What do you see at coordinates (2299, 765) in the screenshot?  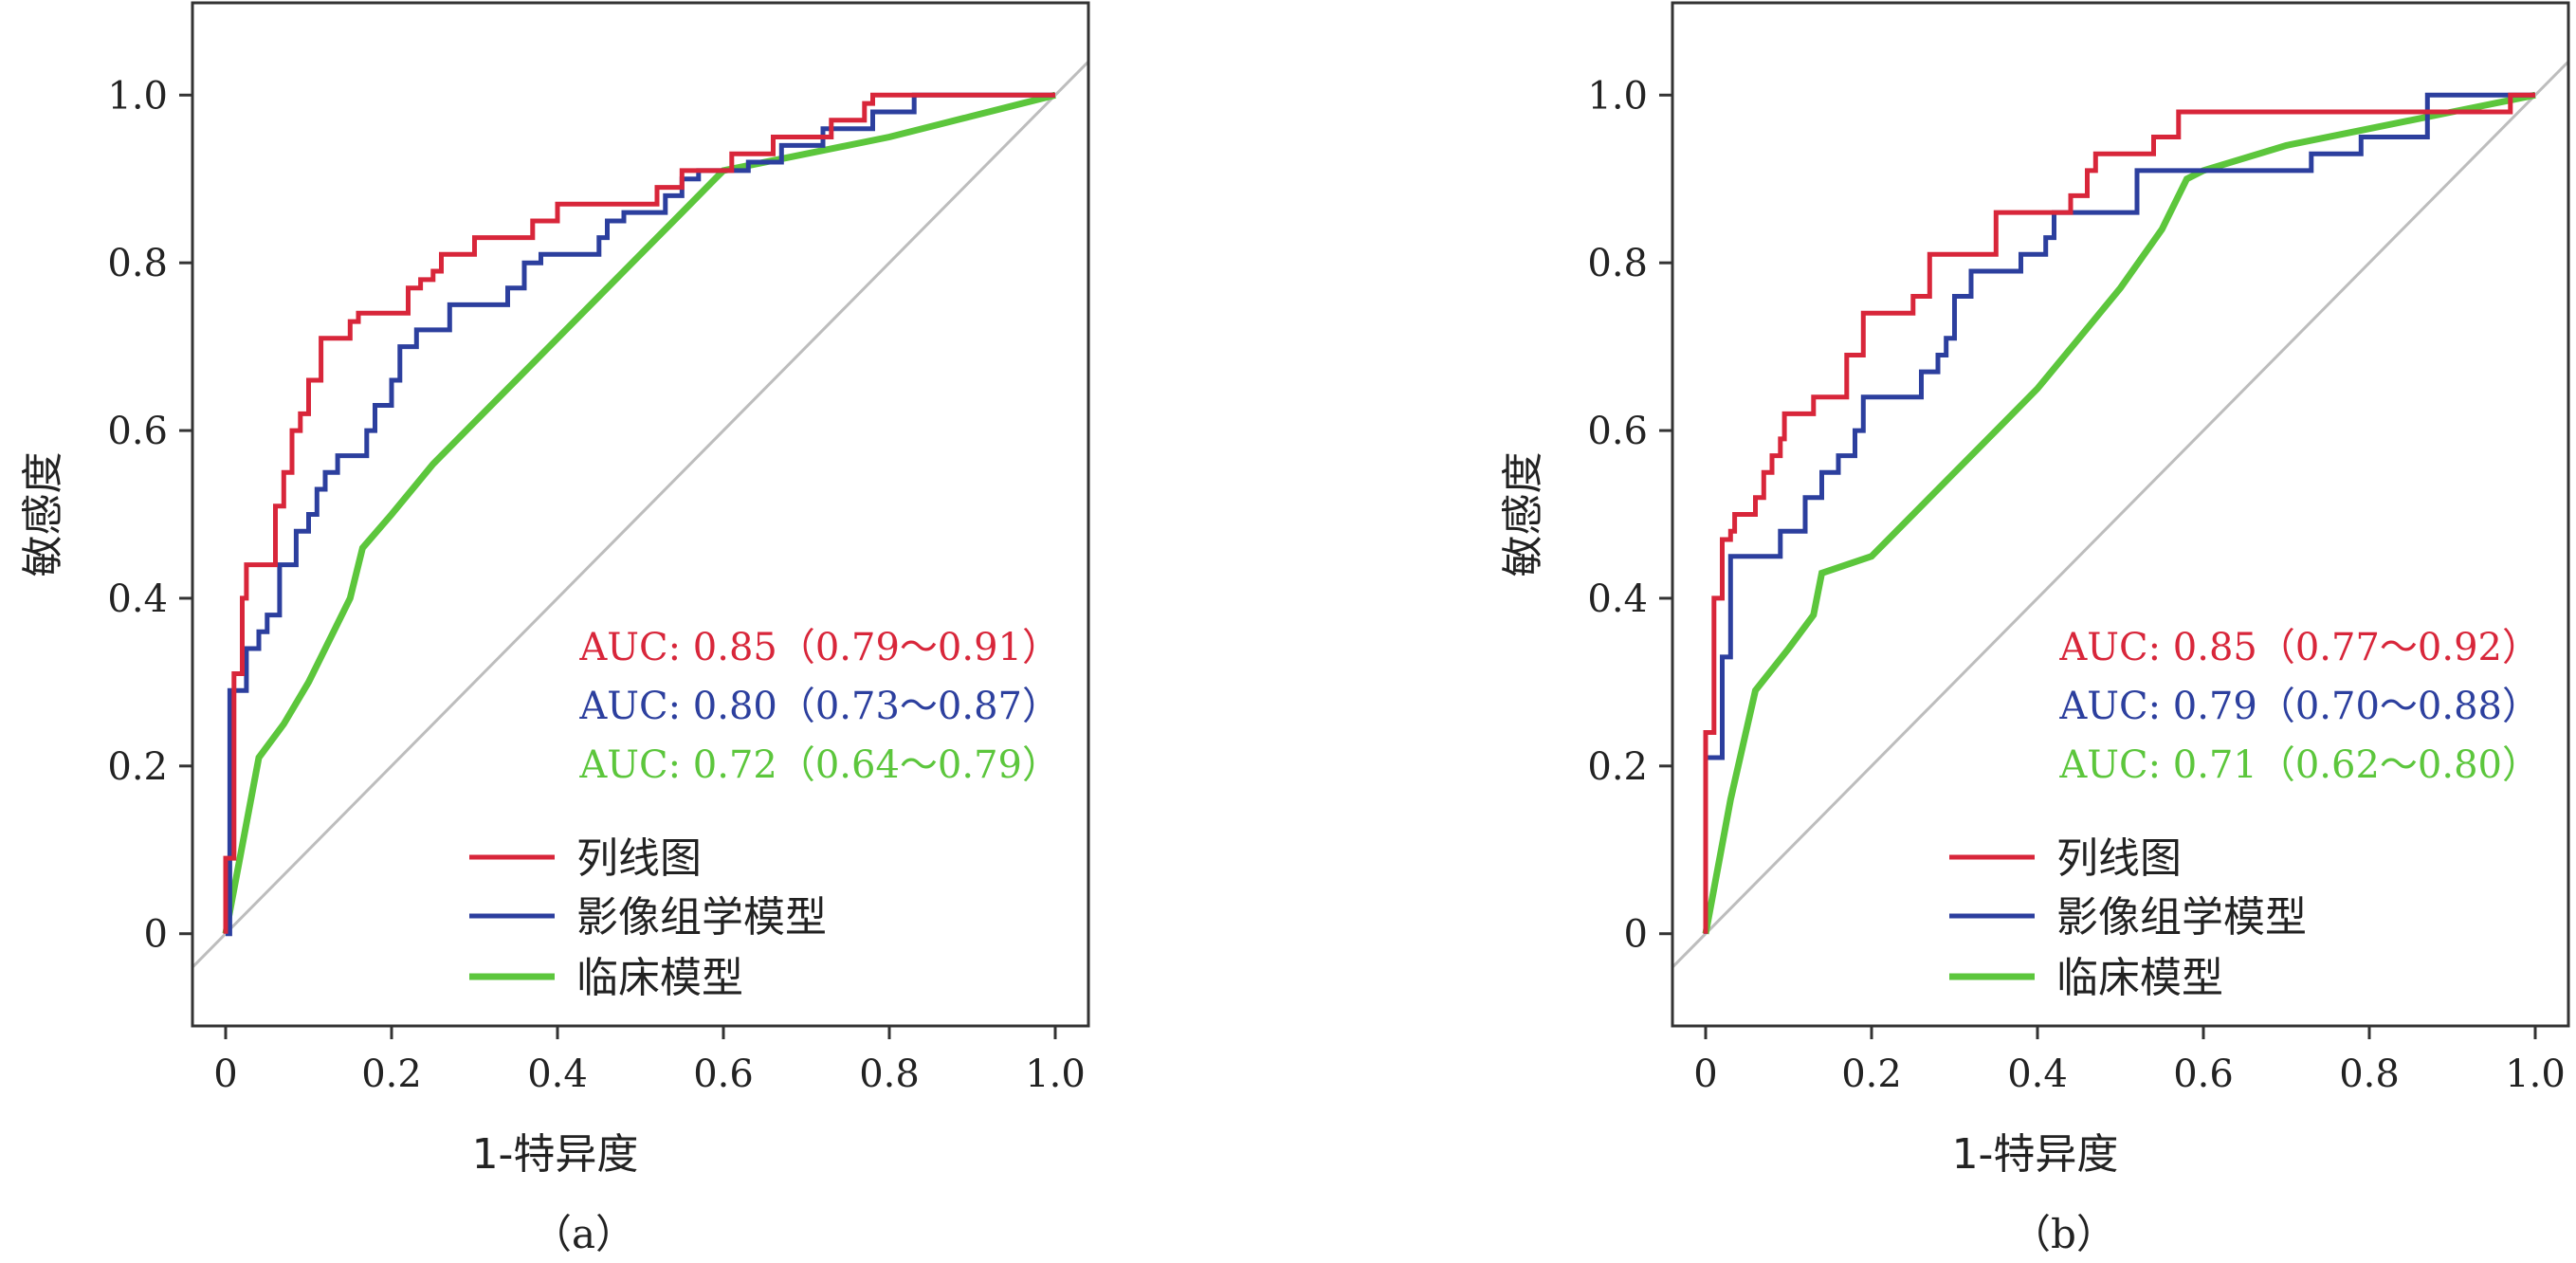 I see `auc-label-clinical: AUC: 0.71（0.62～0.80）` at bounding box center [2299, 765].